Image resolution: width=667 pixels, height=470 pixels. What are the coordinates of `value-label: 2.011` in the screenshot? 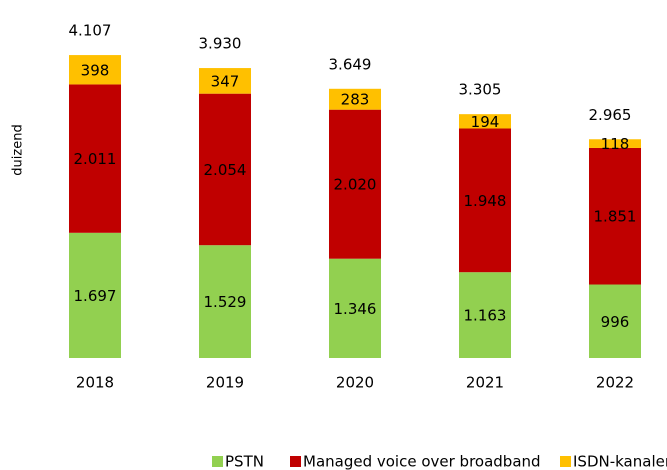 It's located at (95, 159).